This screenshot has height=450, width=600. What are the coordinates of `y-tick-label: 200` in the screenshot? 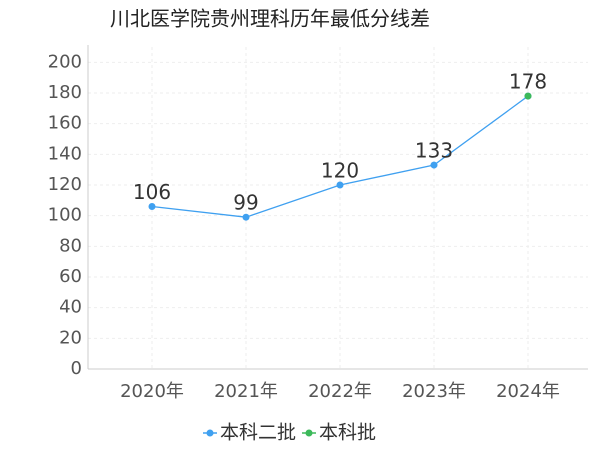 It's located at (65, 61).